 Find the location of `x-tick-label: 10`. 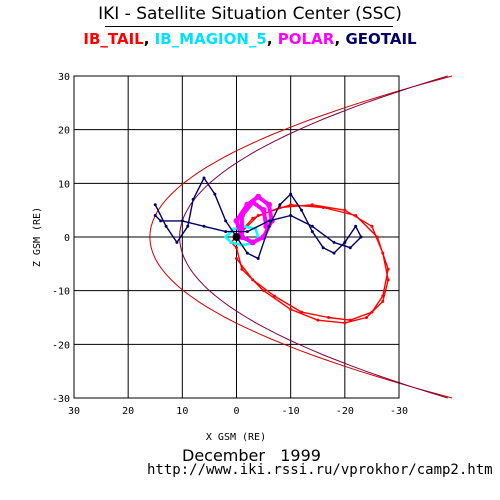

x-tick-label: 10 is located at coordinates (182, 411).